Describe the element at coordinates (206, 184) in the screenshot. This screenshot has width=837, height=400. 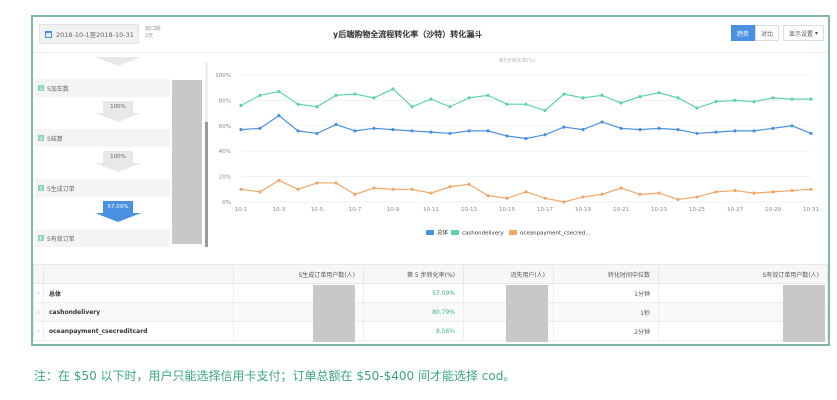
I see `scrollbar-thumb` at that location.